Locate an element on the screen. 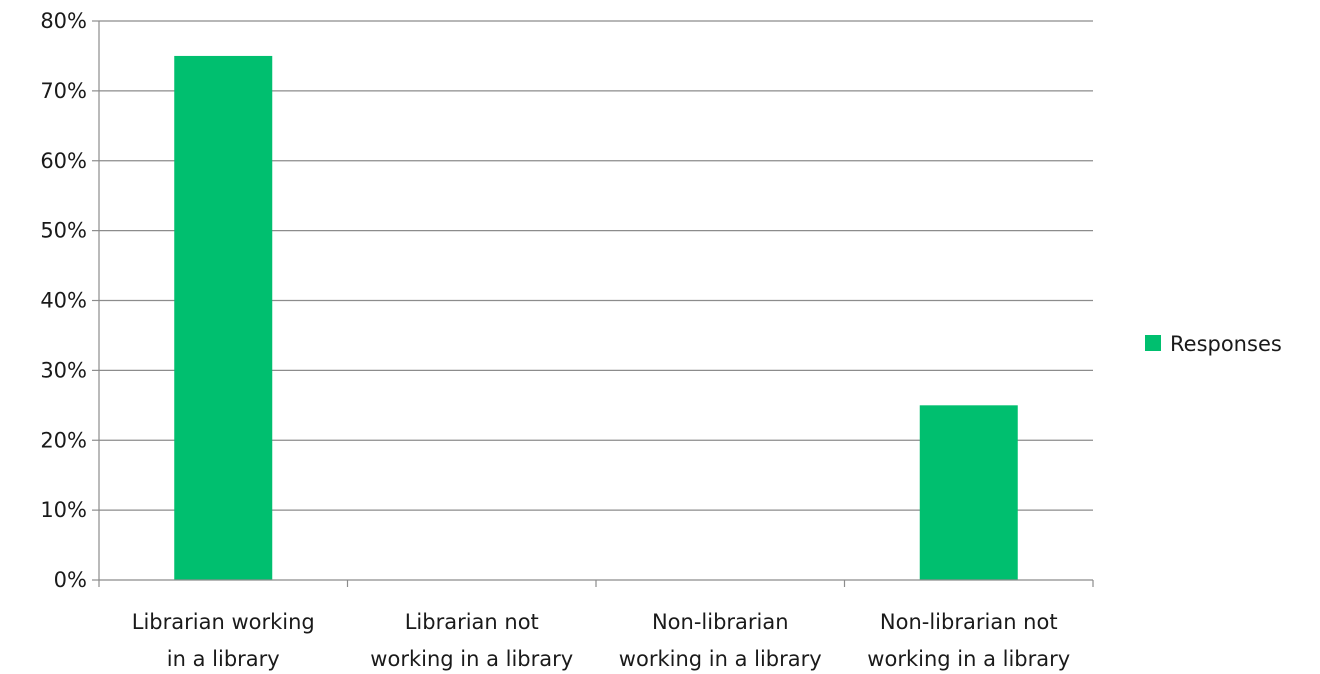  x-category-label: in a library is located at coordinates (223, 659).